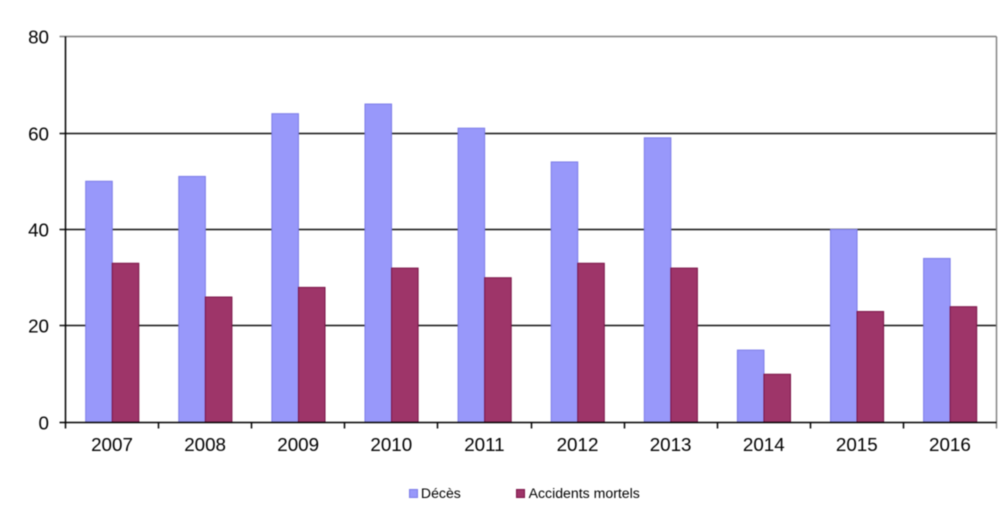 The width and height of the screenshot is (1000, 515). Describe the element at coordinates (764, 444) in the screenshot. I see `svg-text: 2014` at that location.